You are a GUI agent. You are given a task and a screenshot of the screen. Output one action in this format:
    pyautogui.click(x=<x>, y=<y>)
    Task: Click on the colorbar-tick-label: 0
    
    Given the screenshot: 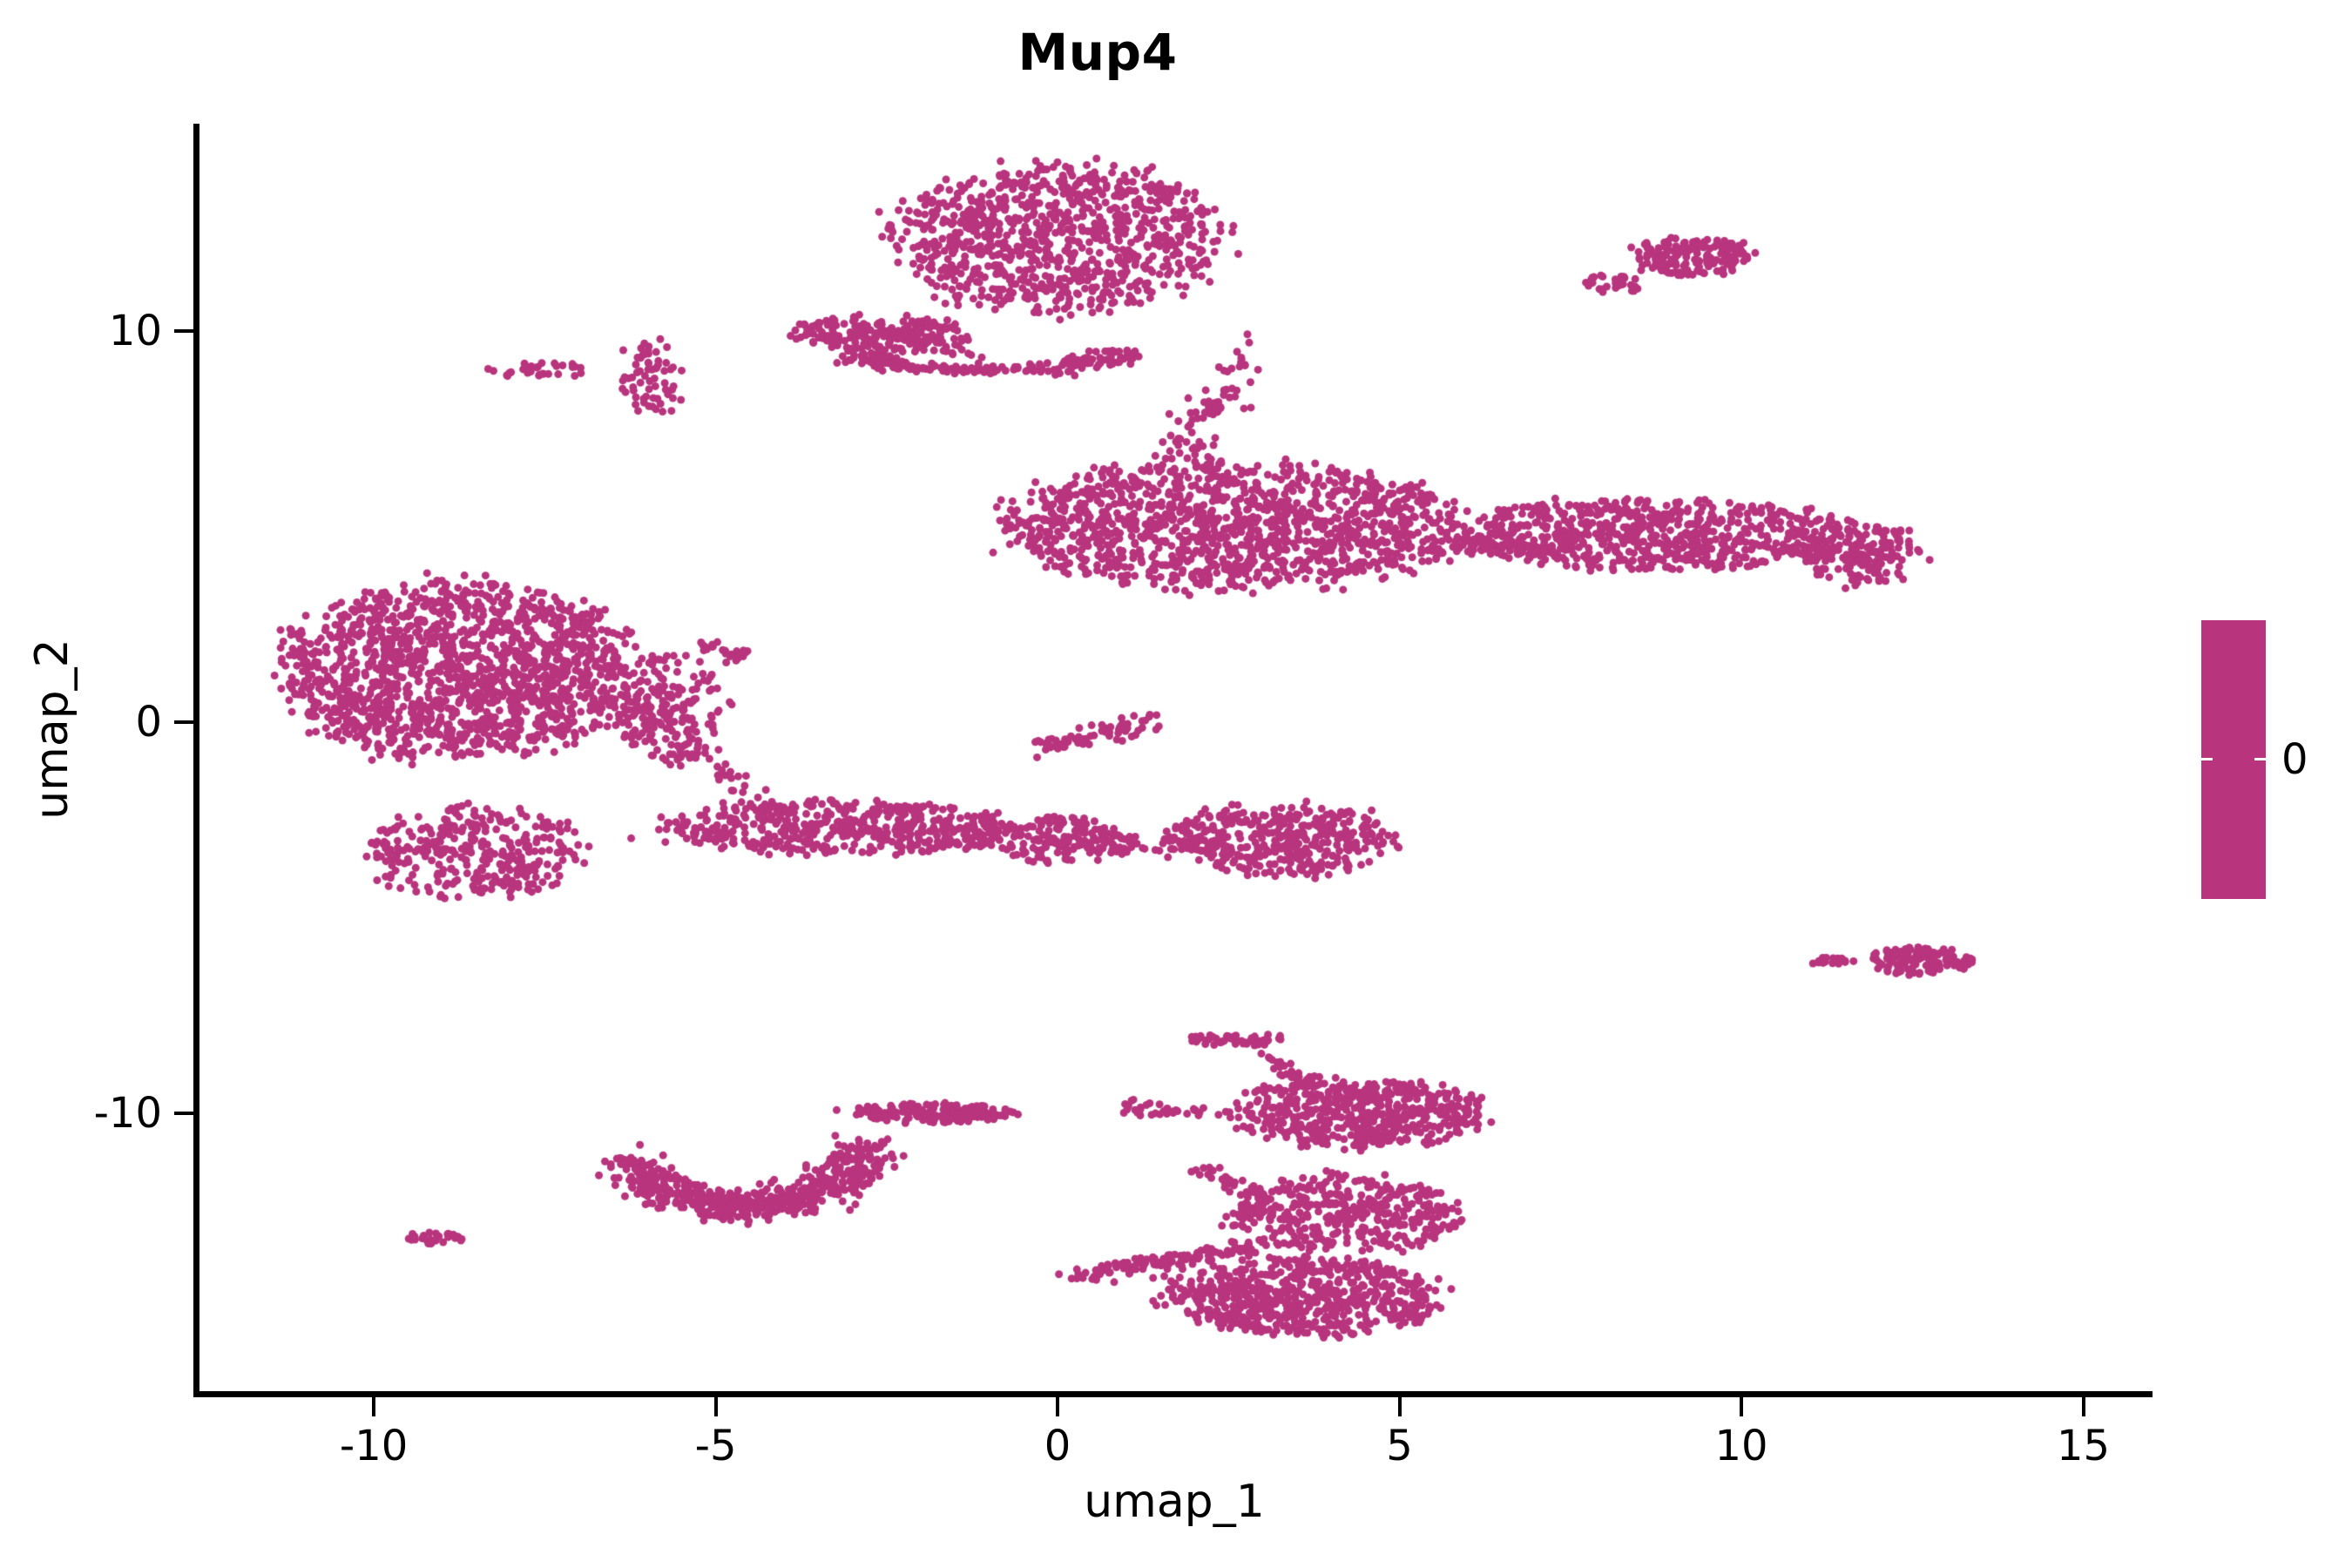 What is the action you would take?
    pyautogui.click(x=2294, y=759)
    